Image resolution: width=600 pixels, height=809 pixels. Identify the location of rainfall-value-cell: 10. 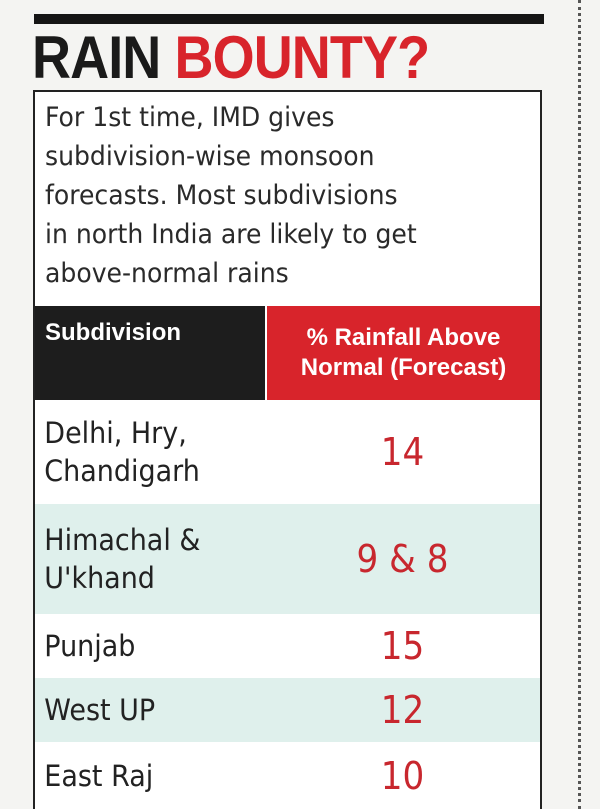
(402, 775).